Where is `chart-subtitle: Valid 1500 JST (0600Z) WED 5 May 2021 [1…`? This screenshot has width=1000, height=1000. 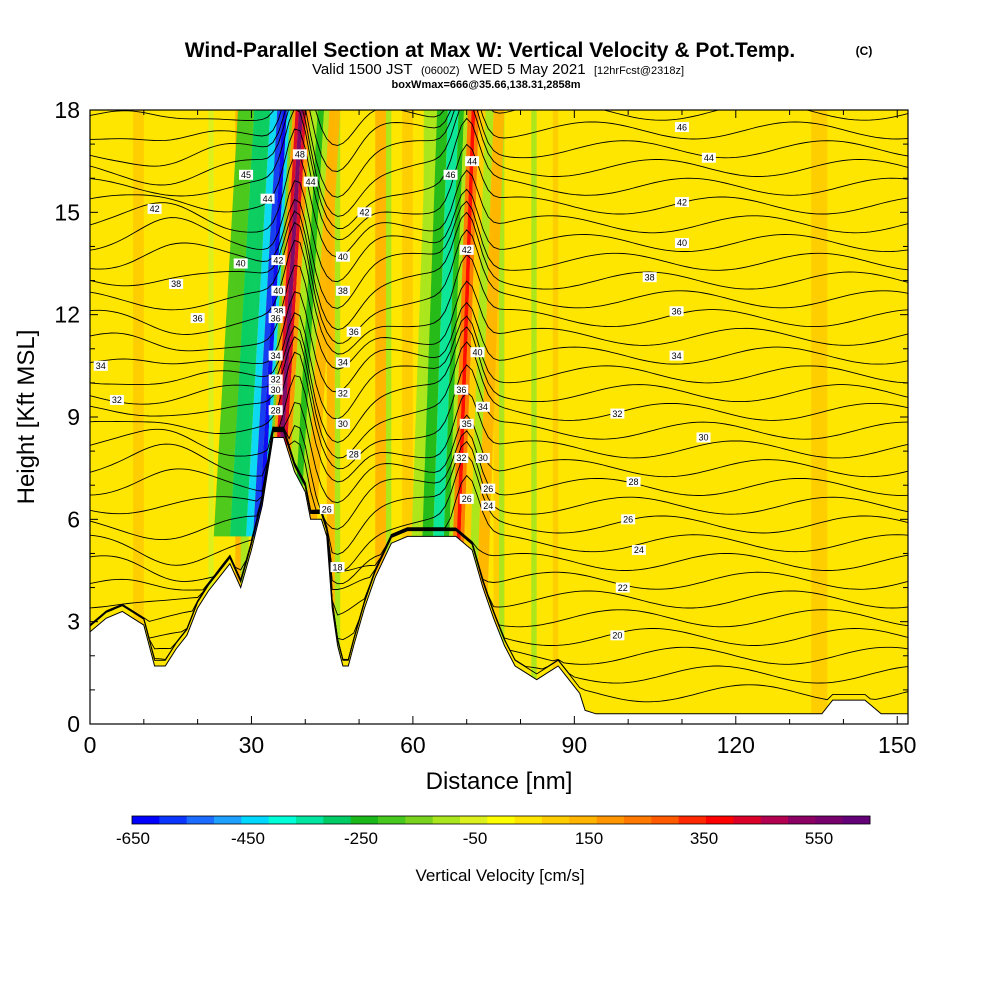
chart-subtitle: Valid 1500 JST (0600Z) WED 5 May 2021 [1… is located at coordinates (498, 69).